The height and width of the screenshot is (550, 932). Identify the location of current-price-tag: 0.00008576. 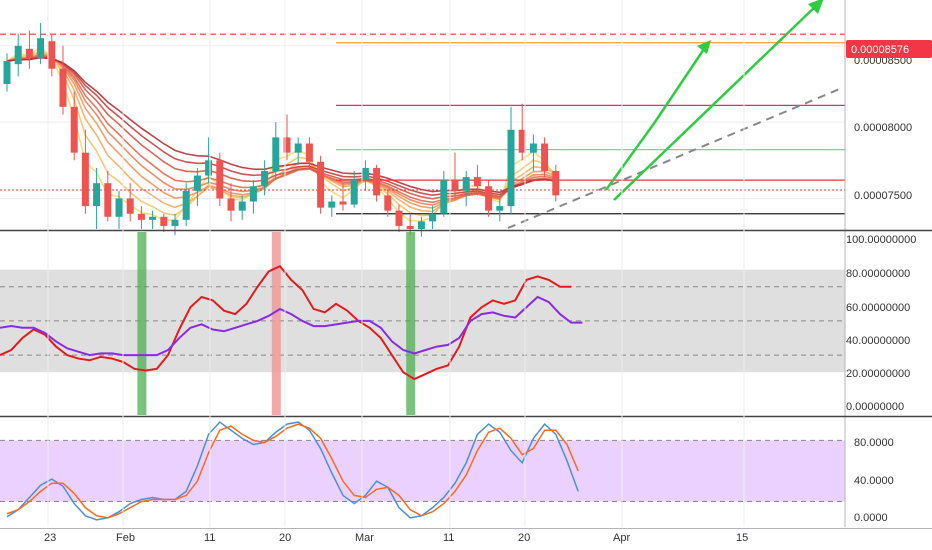
(880, 50).